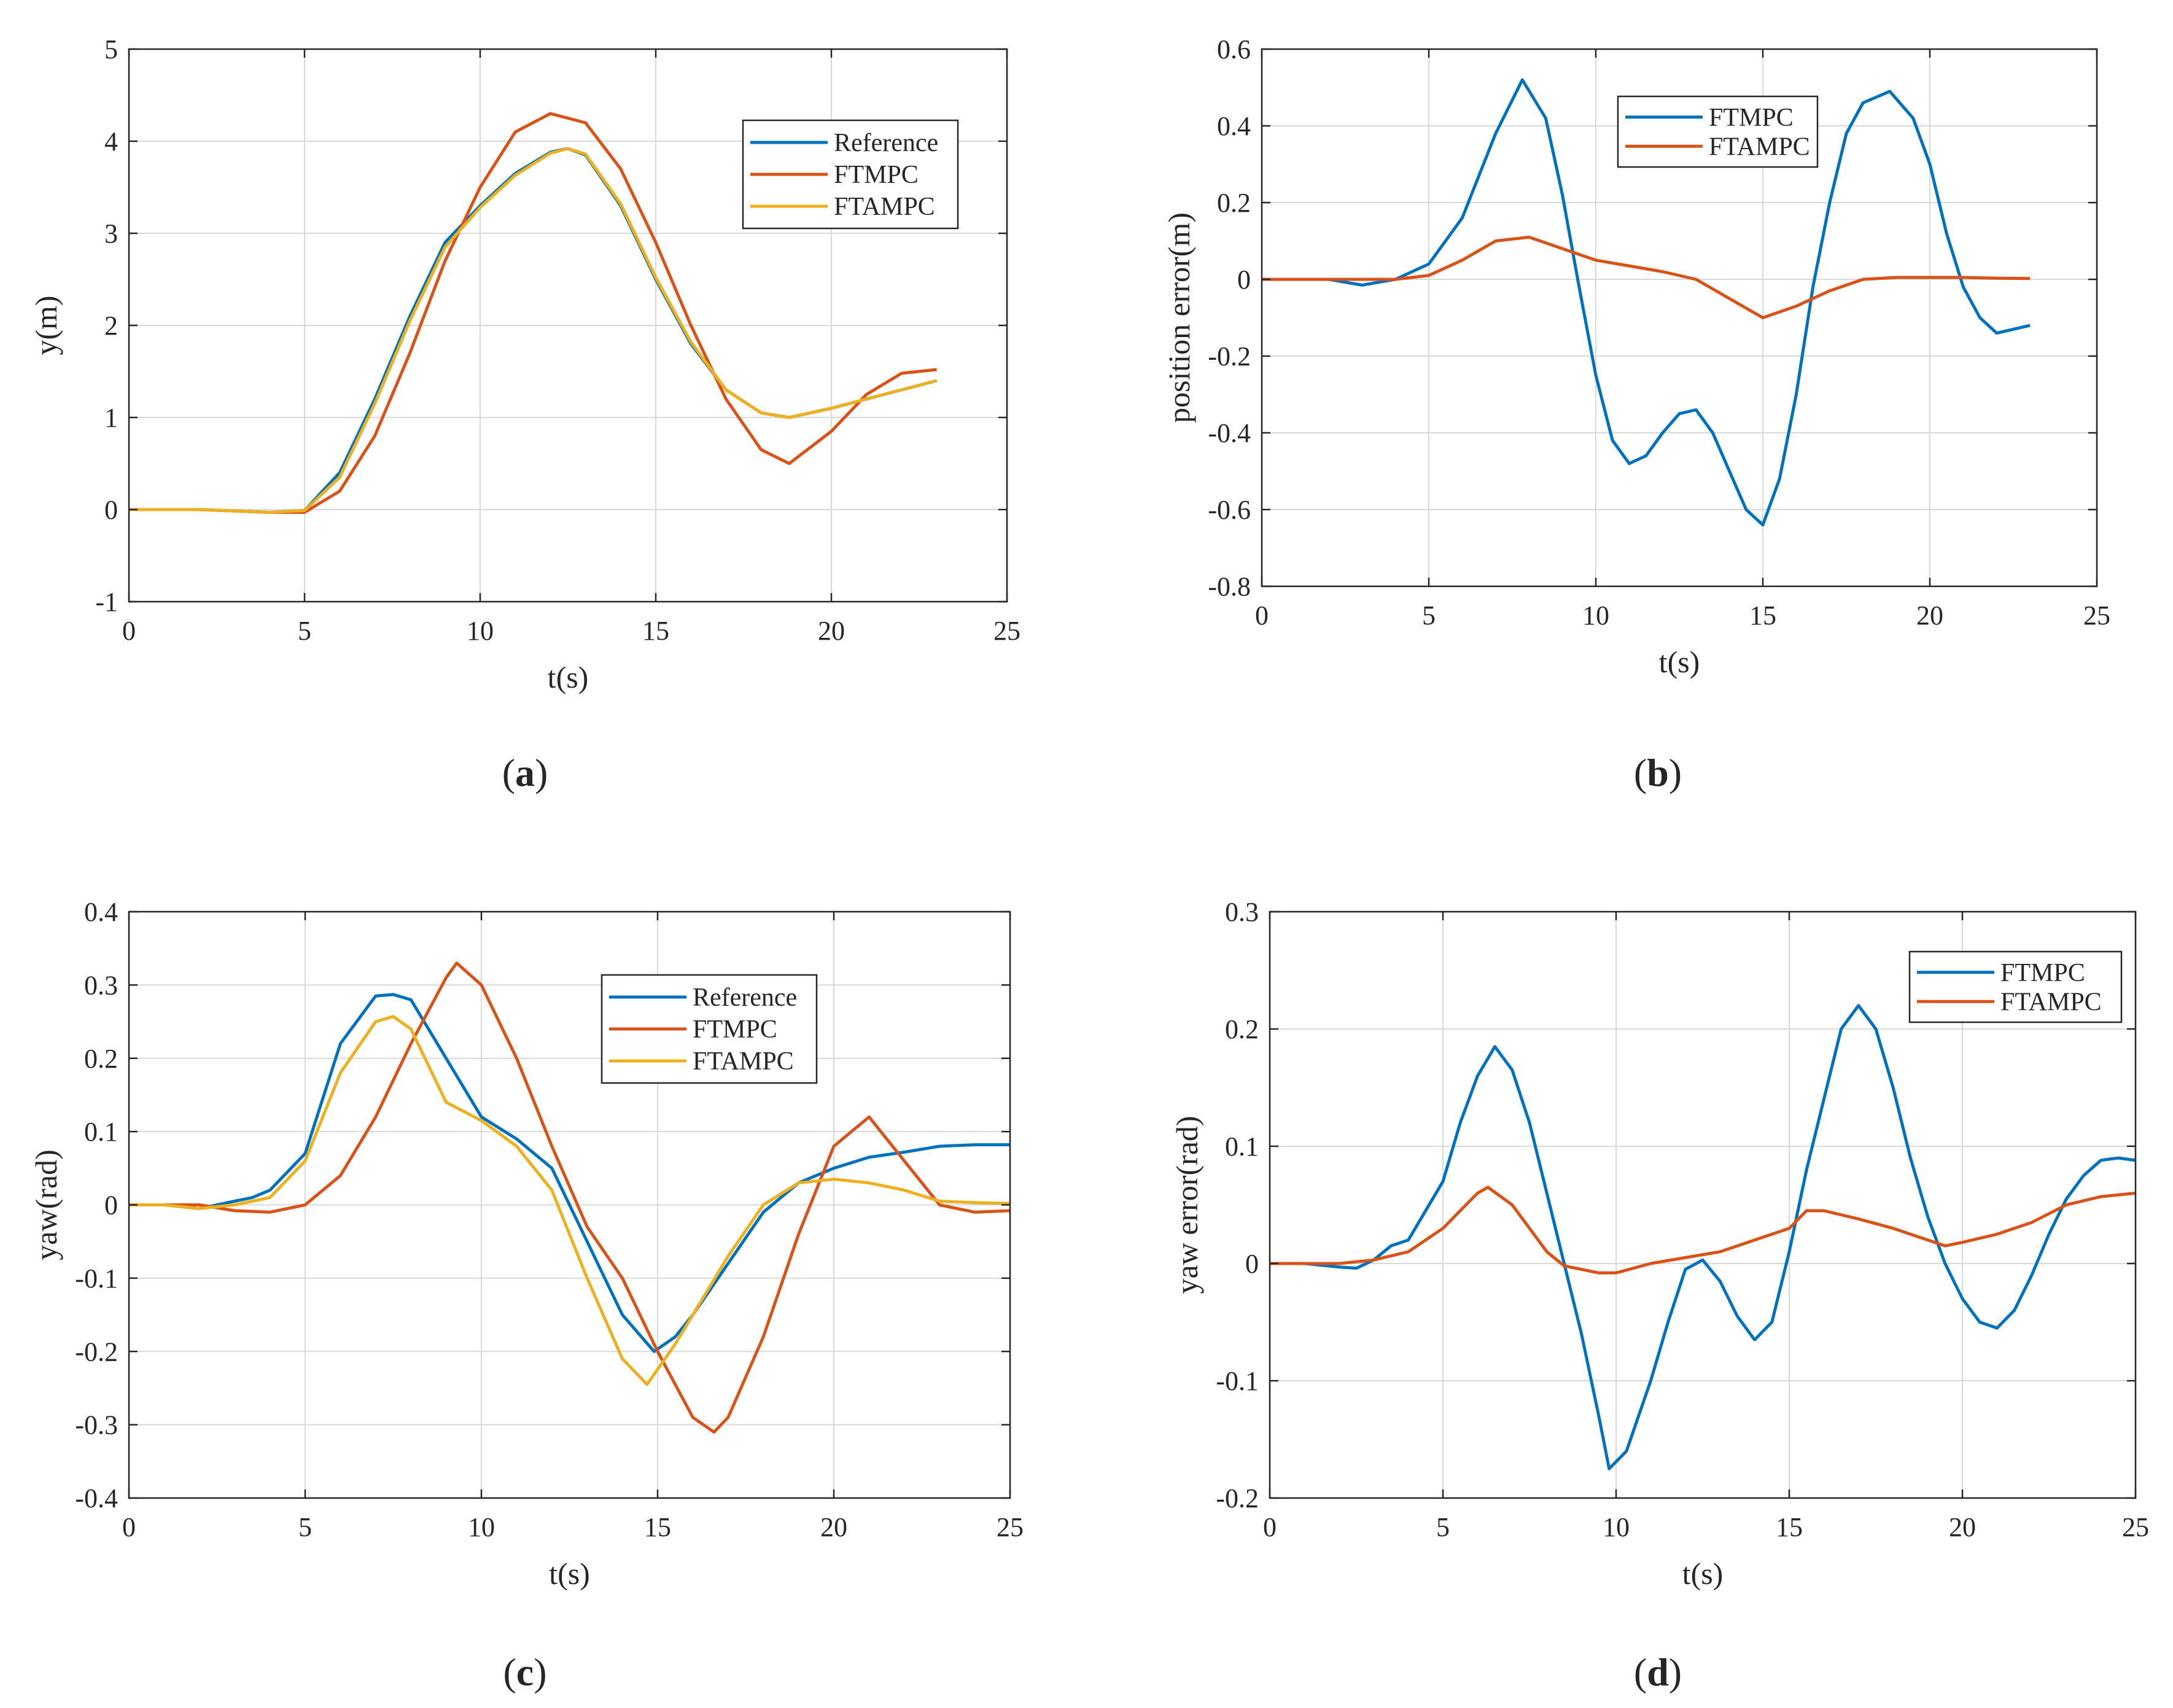  What do you see at coordinates (111, 49) in the screenshot?
I see `y-tick-label: 5` at bounding box center [111, 49].